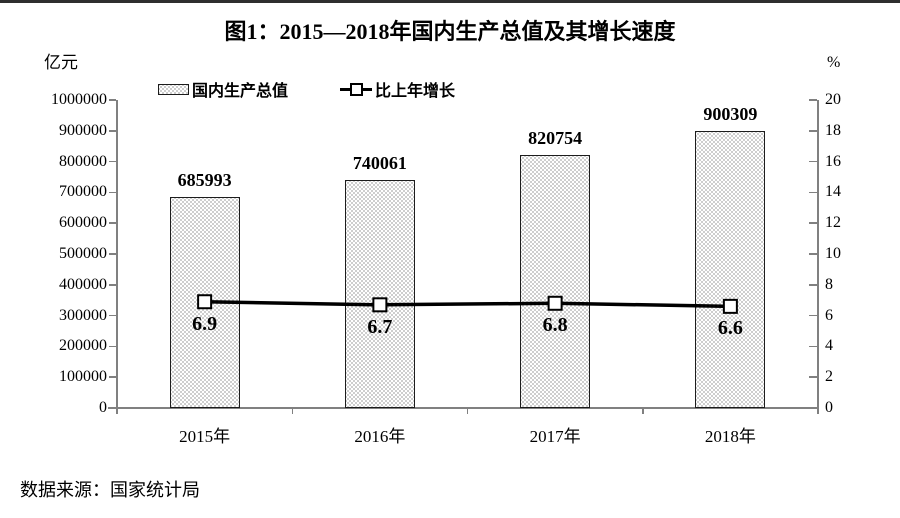  I want to click on right-axis-tick-label: 10, so click(833, 253).